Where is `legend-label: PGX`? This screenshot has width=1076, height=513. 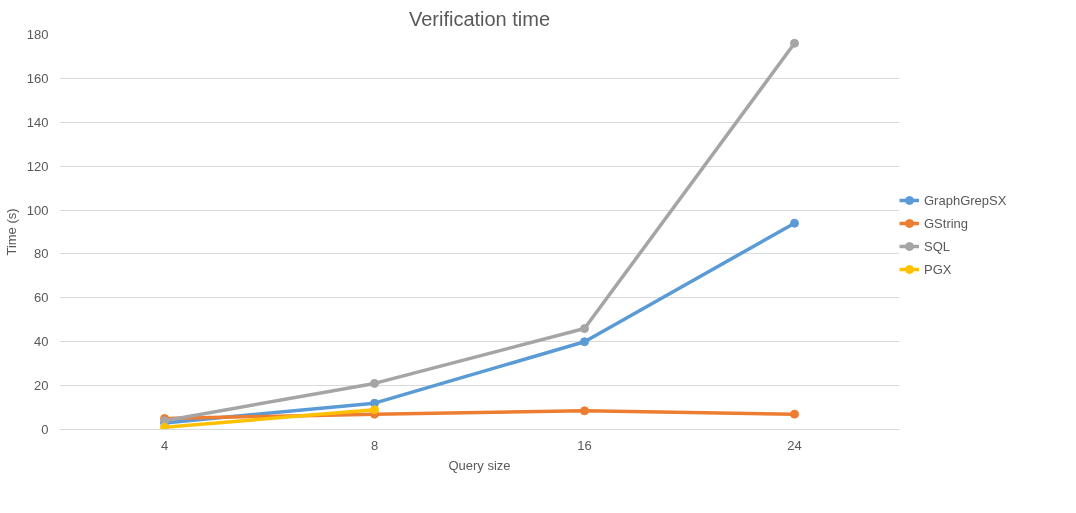 legend-label: PGX is located at coordinates (938, 269).